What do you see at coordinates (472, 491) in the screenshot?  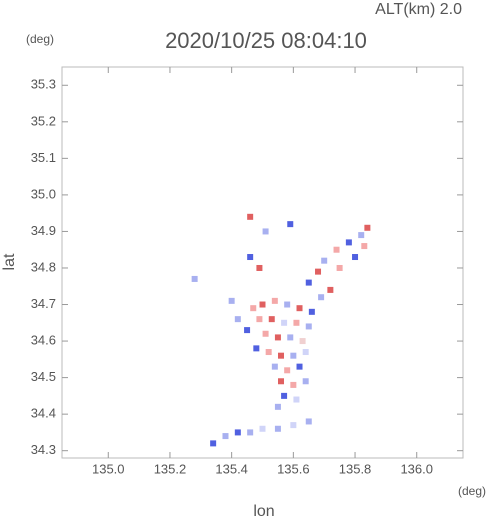 I see `x-unit: (deg)` at bounding box center [472, 491].